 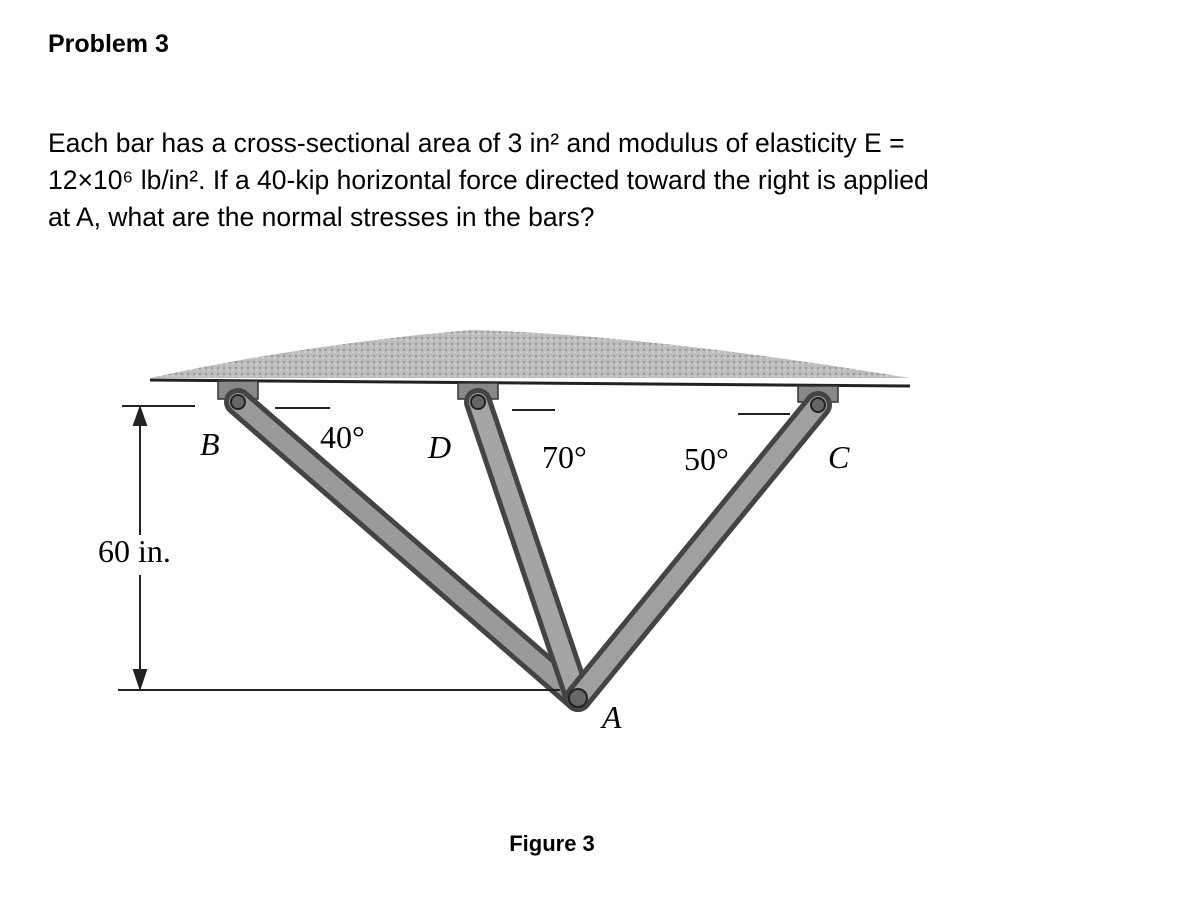 I want to click on label-a: A, so click(x=611, y=717).